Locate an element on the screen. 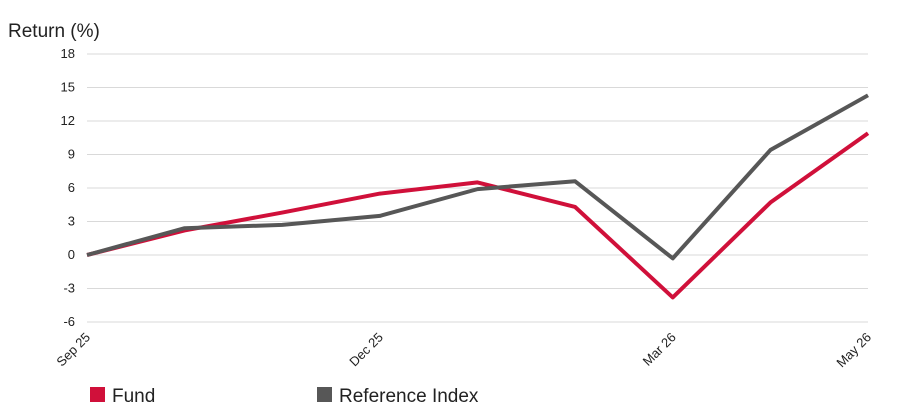 The image size is (911, 410). legend-label: Fund is located at coordinates (133, 395).